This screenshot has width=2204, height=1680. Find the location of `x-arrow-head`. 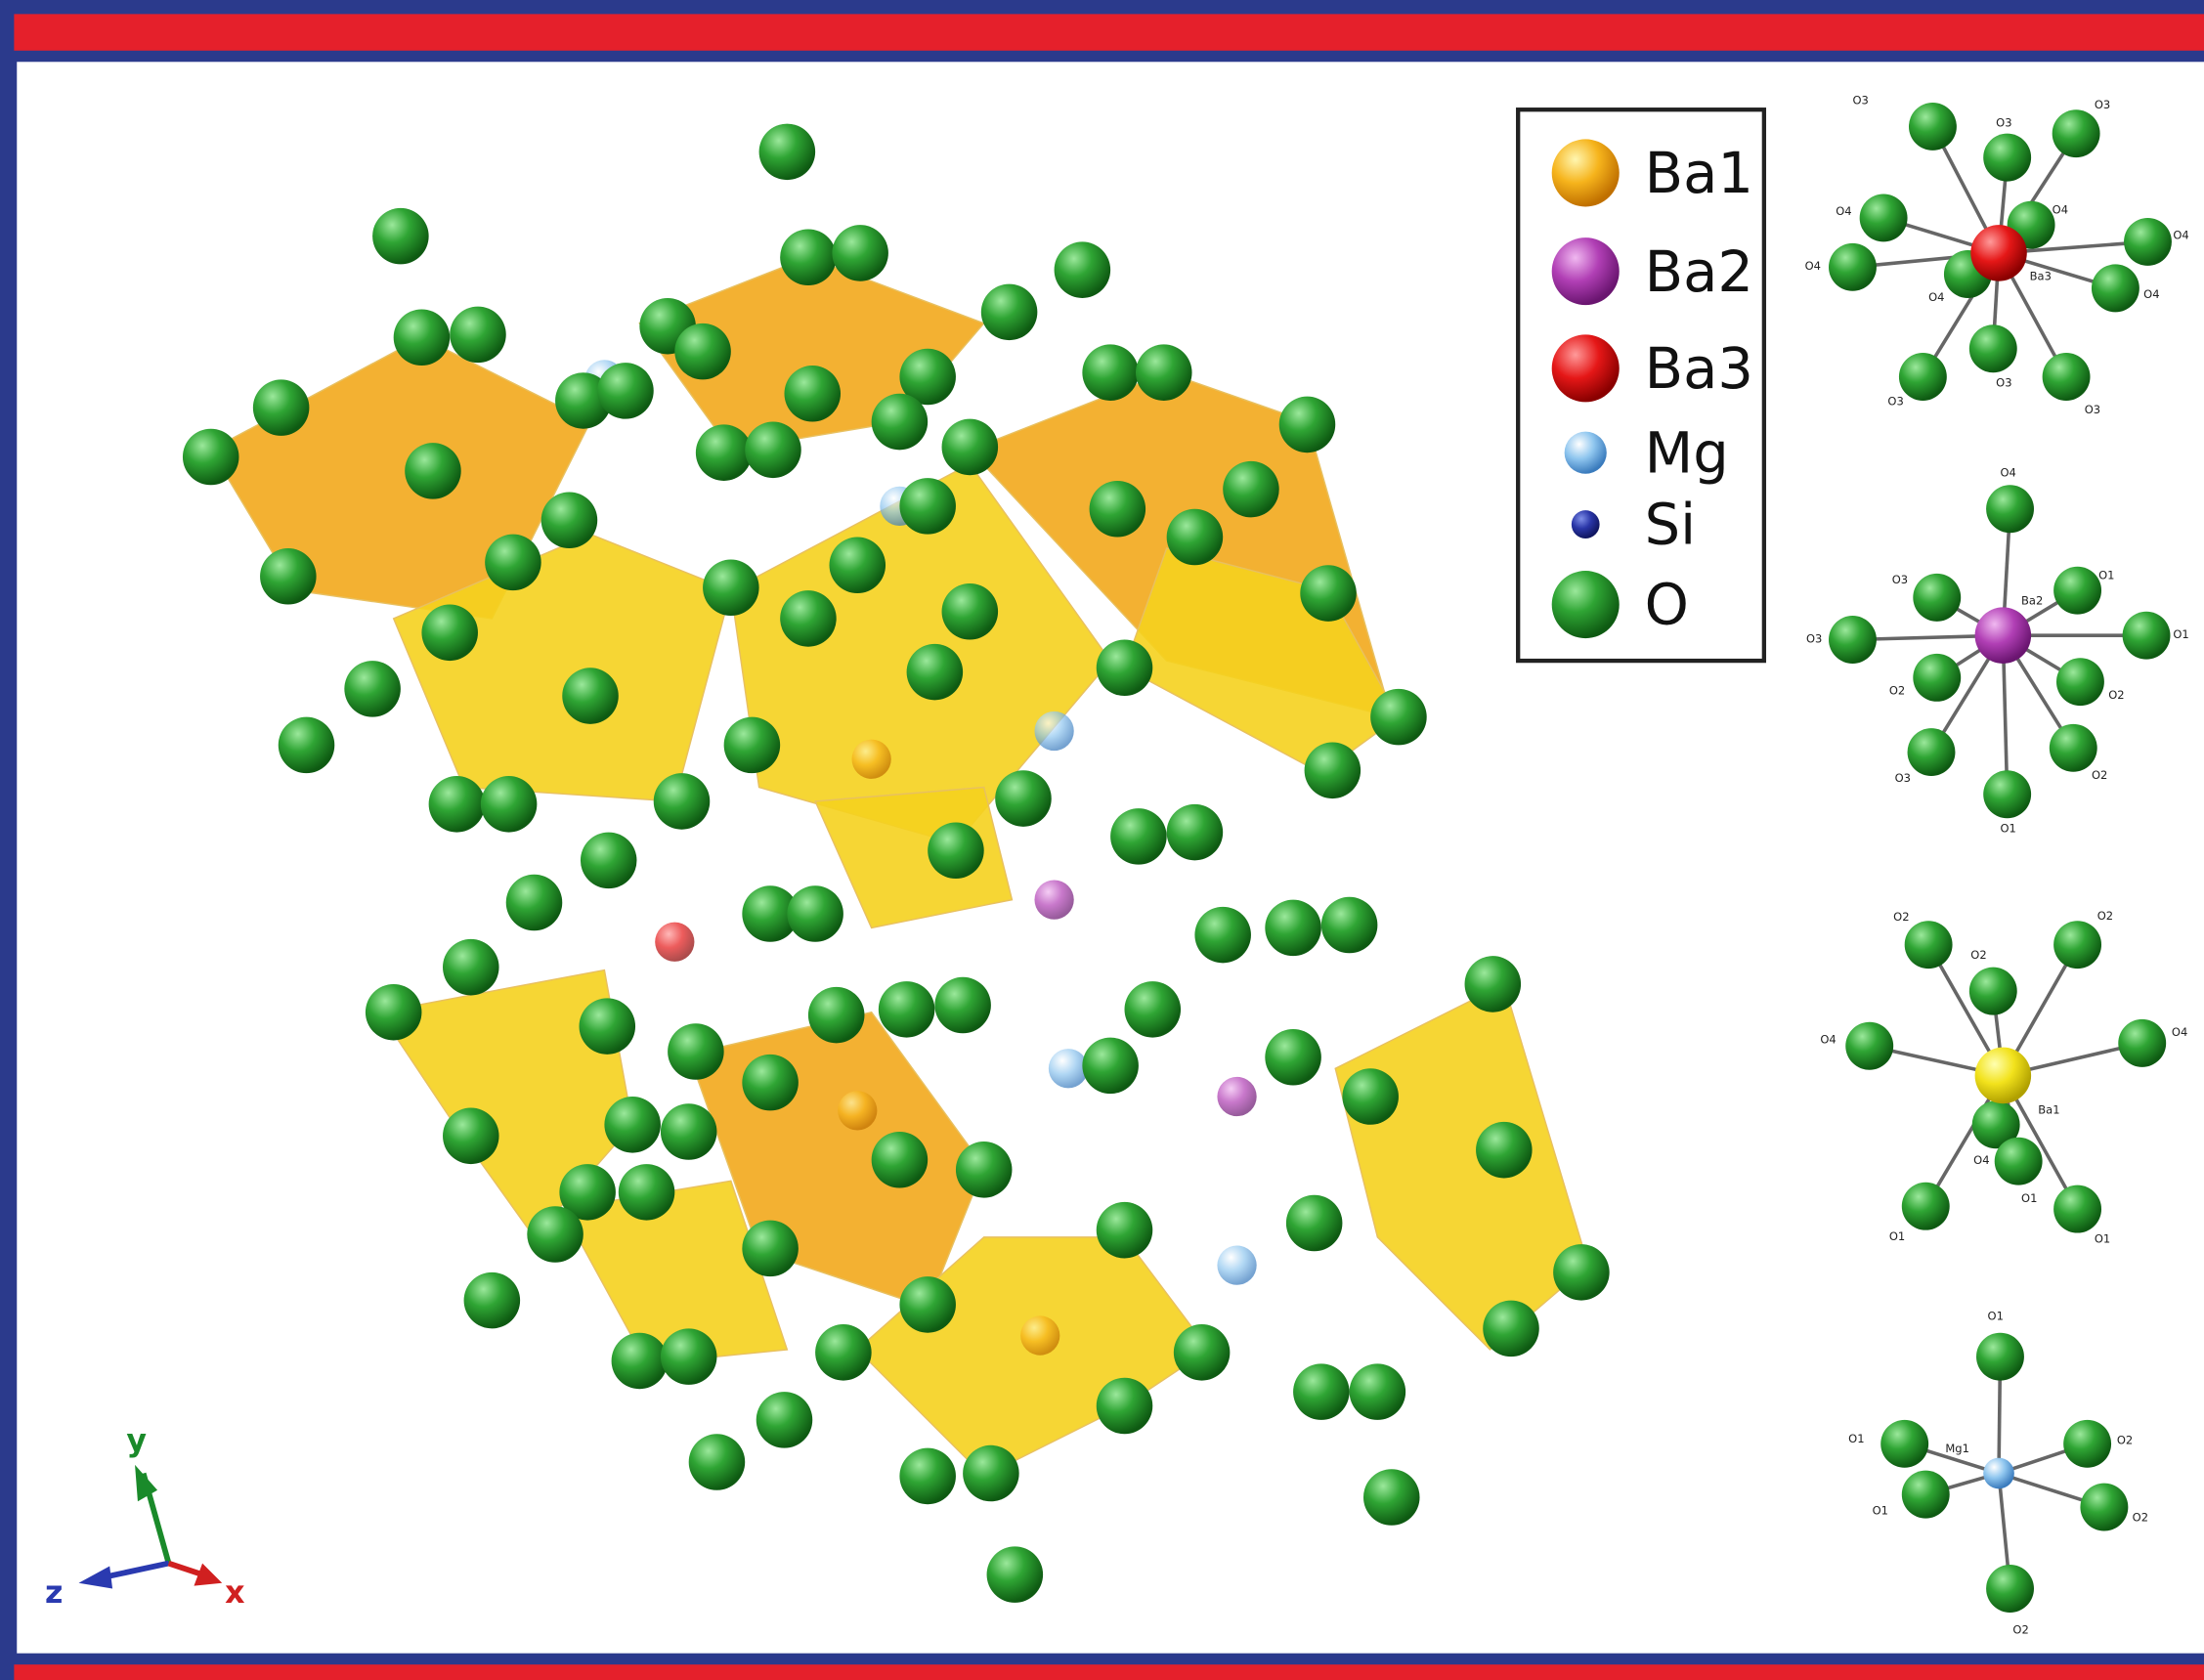

x-arrow-head is located at coordinates (209, 1574).